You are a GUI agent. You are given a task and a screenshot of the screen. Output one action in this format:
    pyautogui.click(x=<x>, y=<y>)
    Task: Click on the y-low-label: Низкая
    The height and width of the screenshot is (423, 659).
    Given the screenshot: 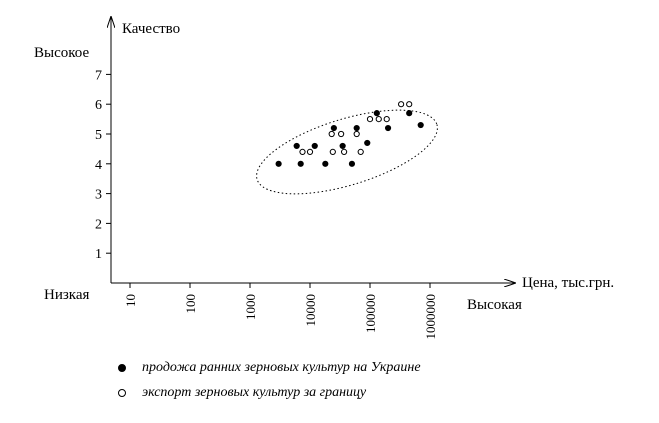 What is the action you would take?
    pyautogui.click(x=67, y=295)
    